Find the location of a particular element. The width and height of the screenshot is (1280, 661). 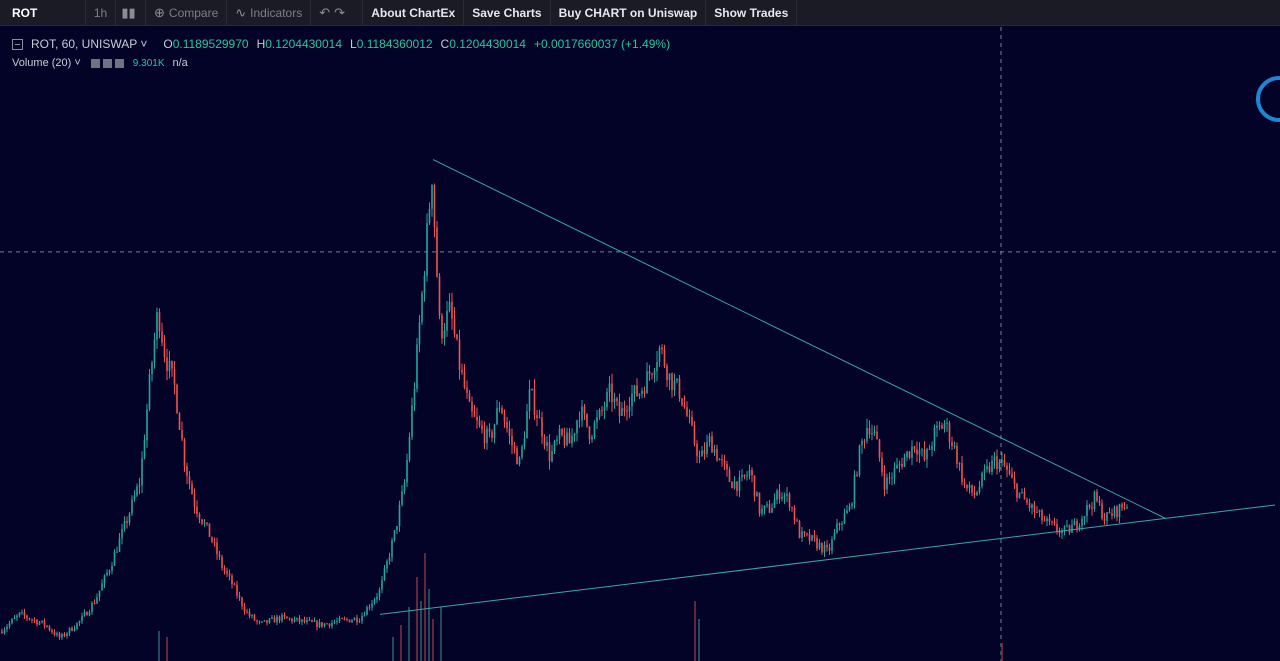

save-charts-button: Save Charts is located at coordinates (507, 13).